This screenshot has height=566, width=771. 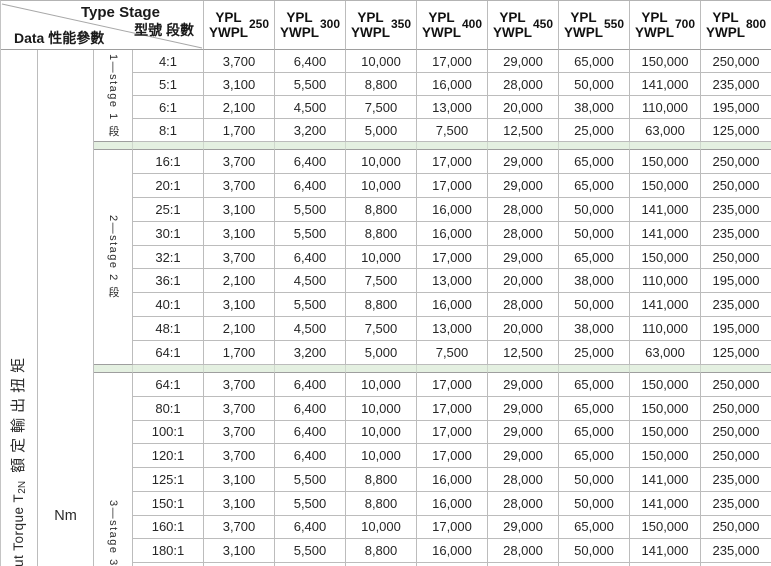 I want to click on header-data-label: Data 性能參數, so click(x=59, y=38).